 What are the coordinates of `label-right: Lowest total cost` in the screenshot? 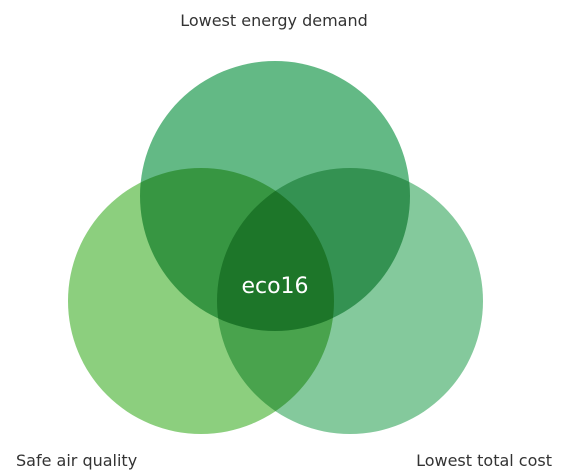 It's located at (484, 460).